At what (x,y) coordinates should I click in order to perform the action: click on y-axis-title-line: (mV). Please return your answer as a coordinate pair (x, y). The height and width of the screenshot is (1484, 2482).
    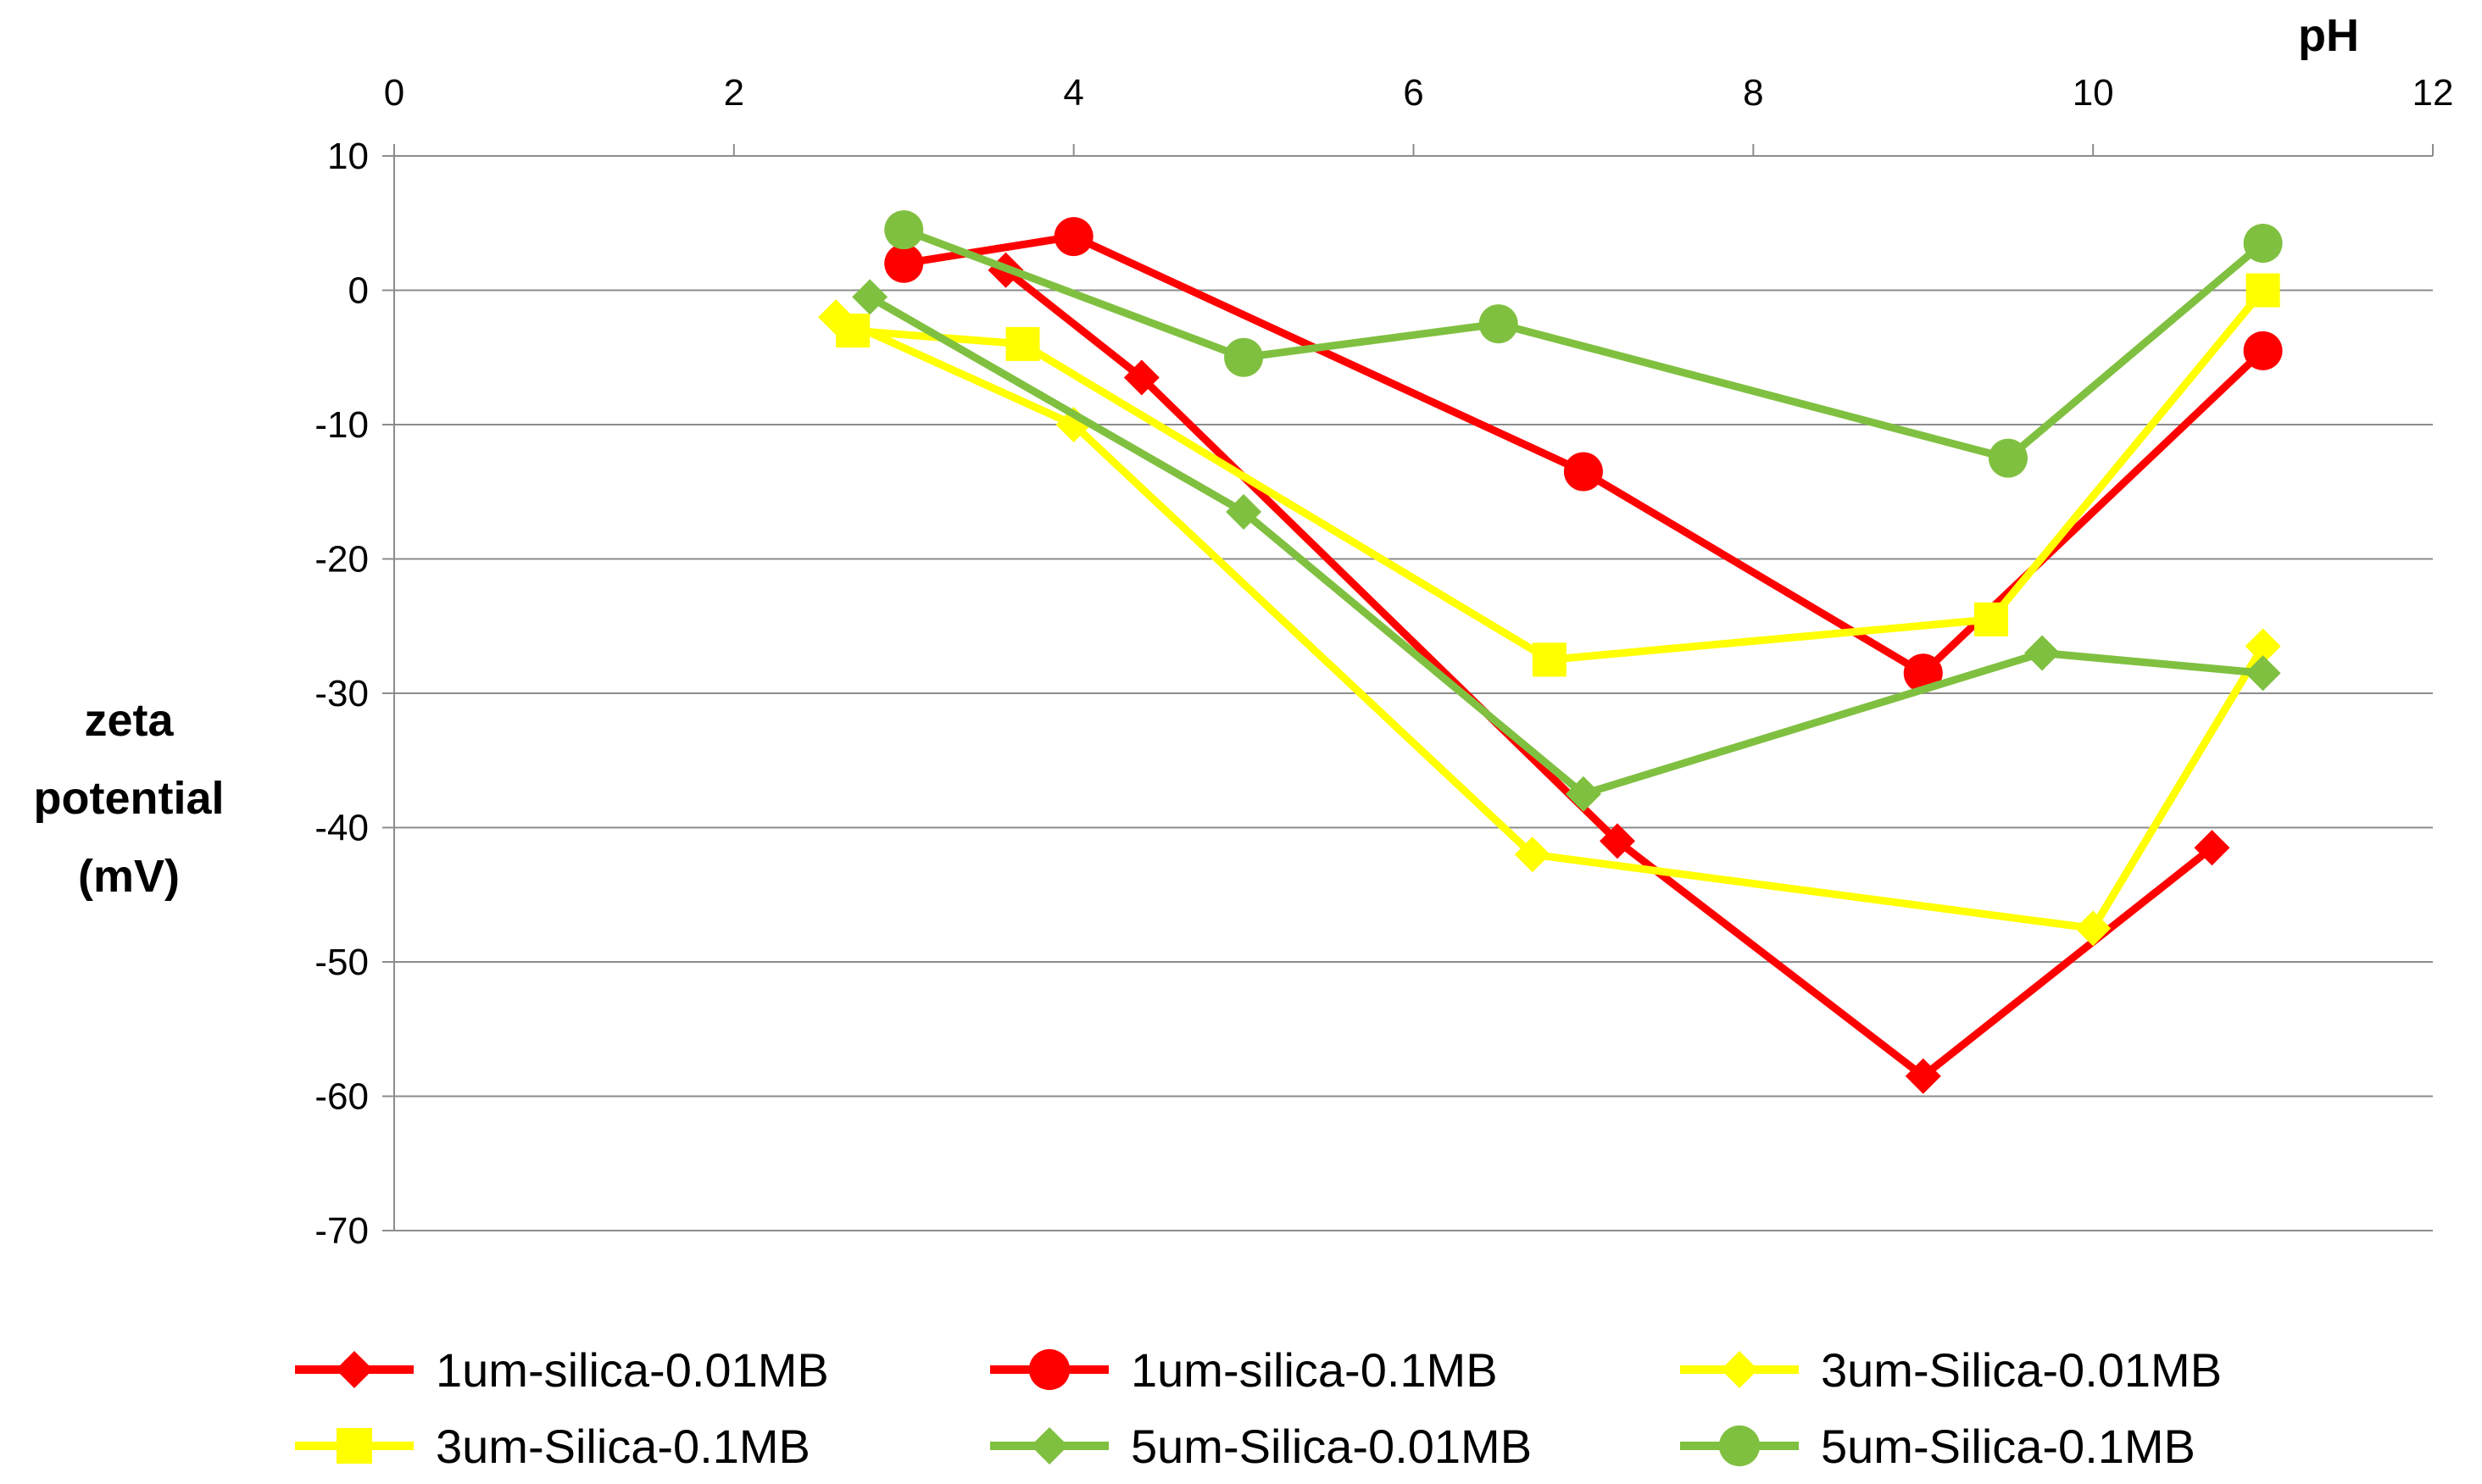
    Looking at the image, I should click on (129, 877).